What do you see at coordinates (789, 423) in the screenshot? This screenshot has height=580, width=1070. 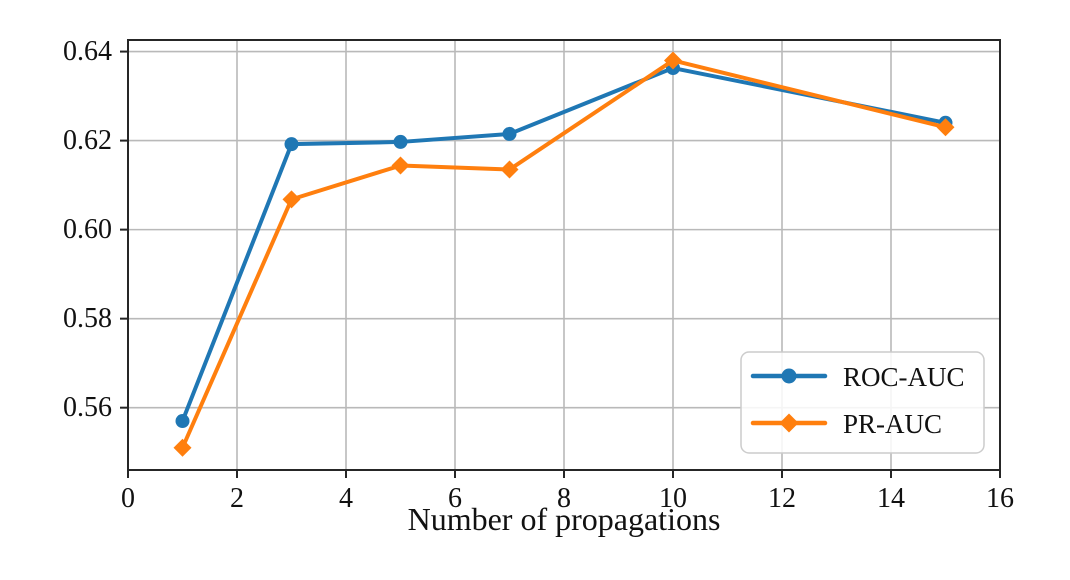 I see `legend-marker-diamond-icon` at bounding box center [789, 423].